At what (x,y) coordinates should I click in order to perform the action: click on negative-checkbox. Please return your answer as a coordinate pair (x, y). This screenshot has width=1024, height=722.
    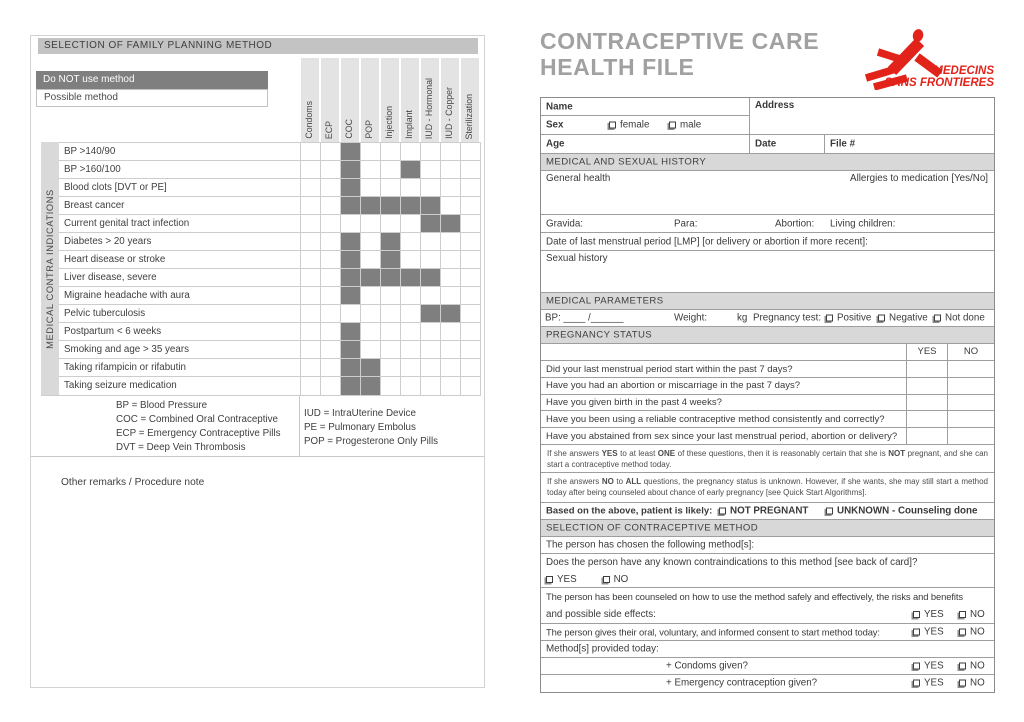
    Looking at the image, I should click on (881, 318).